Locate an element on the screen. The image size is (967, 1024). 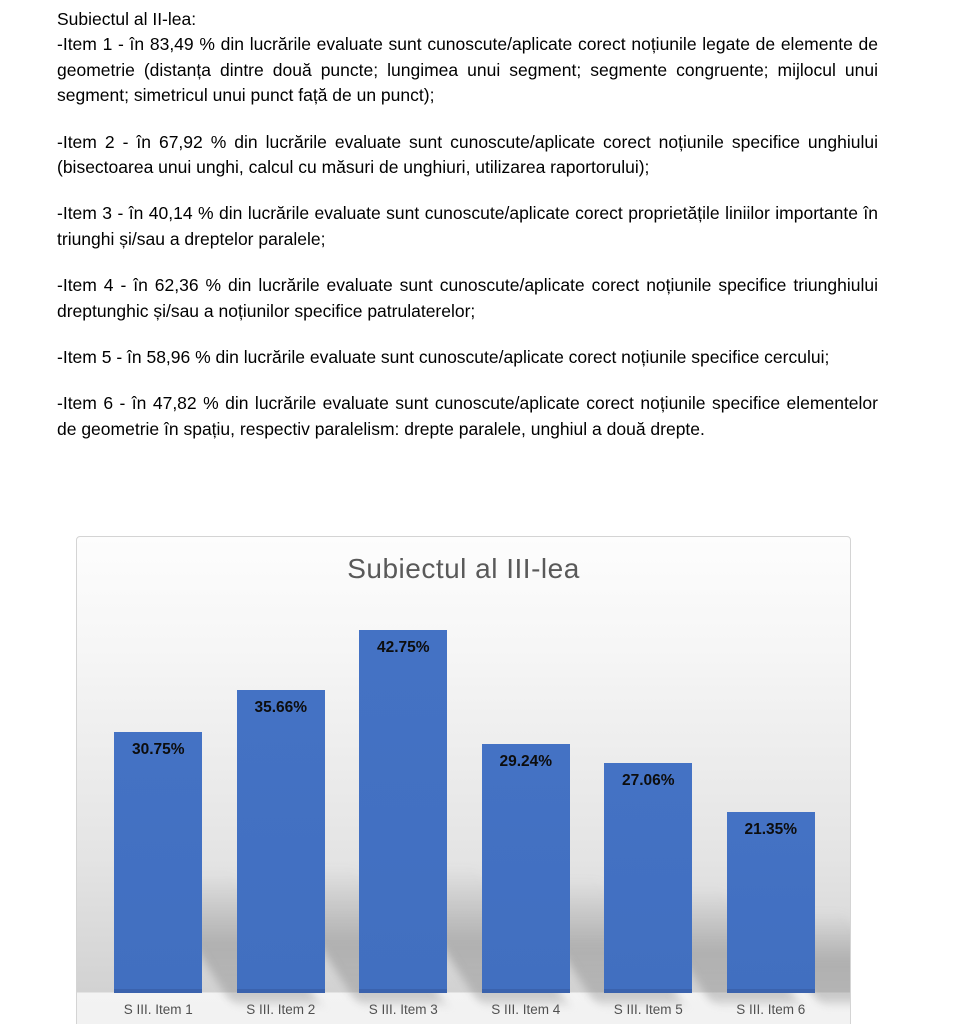
bar-slot: 29.24% is located at coordinates (574, 807).